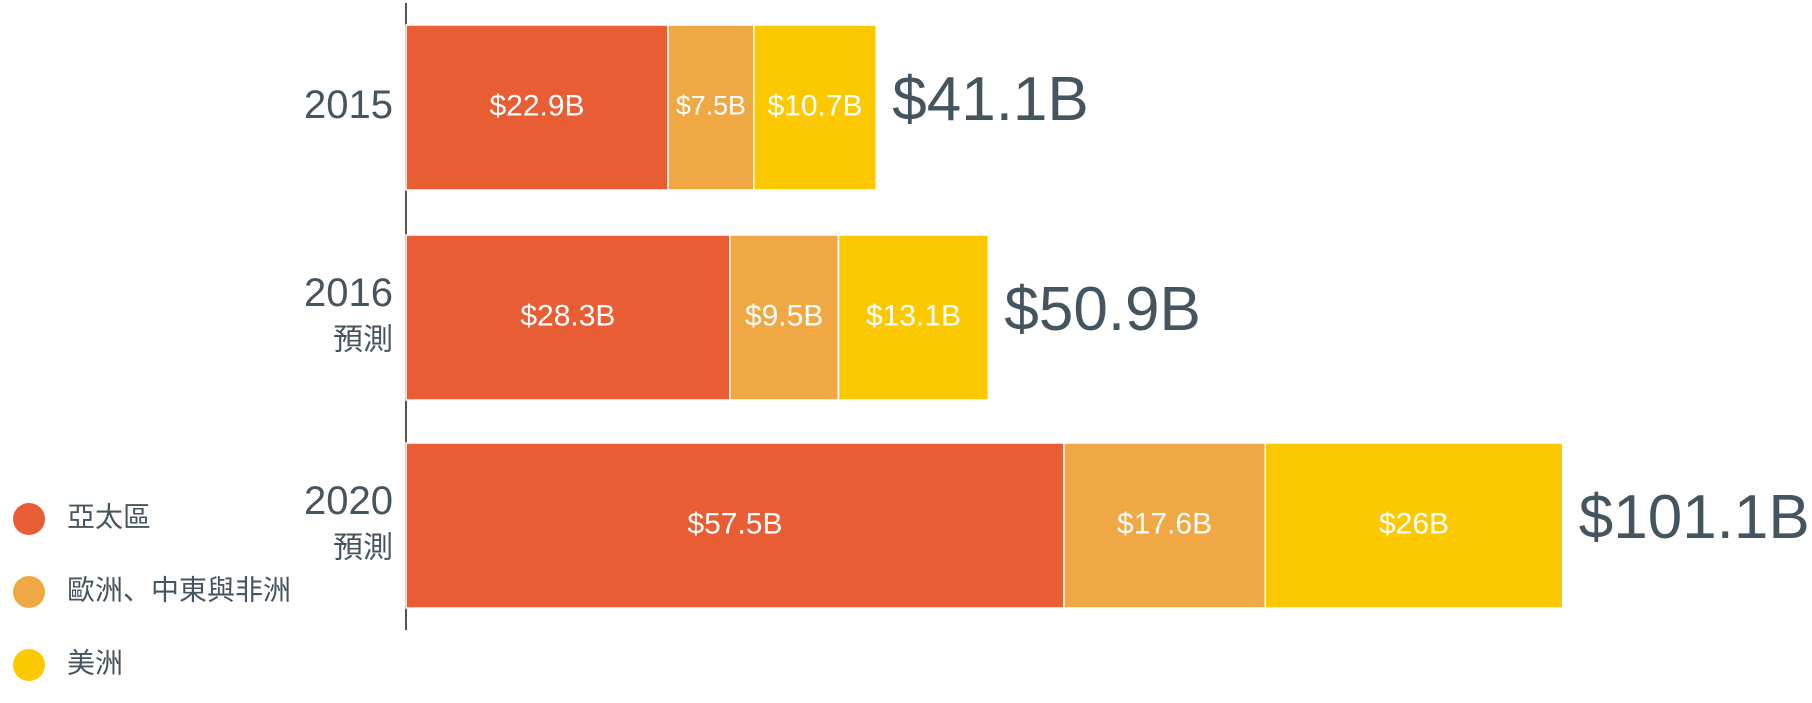 The width and height of the screenshot is (1812, 703). I want to click on value-label: $9.5B, so click(784, 315).